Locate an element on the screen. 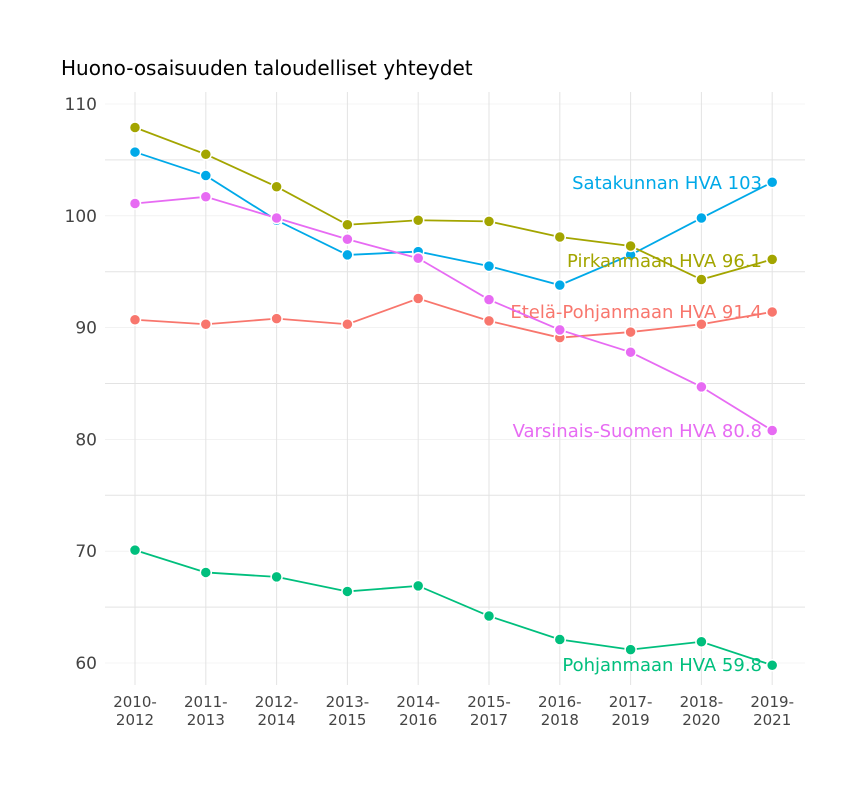  x-tick-label-line: 2016- is located at coordinates (560, 702).